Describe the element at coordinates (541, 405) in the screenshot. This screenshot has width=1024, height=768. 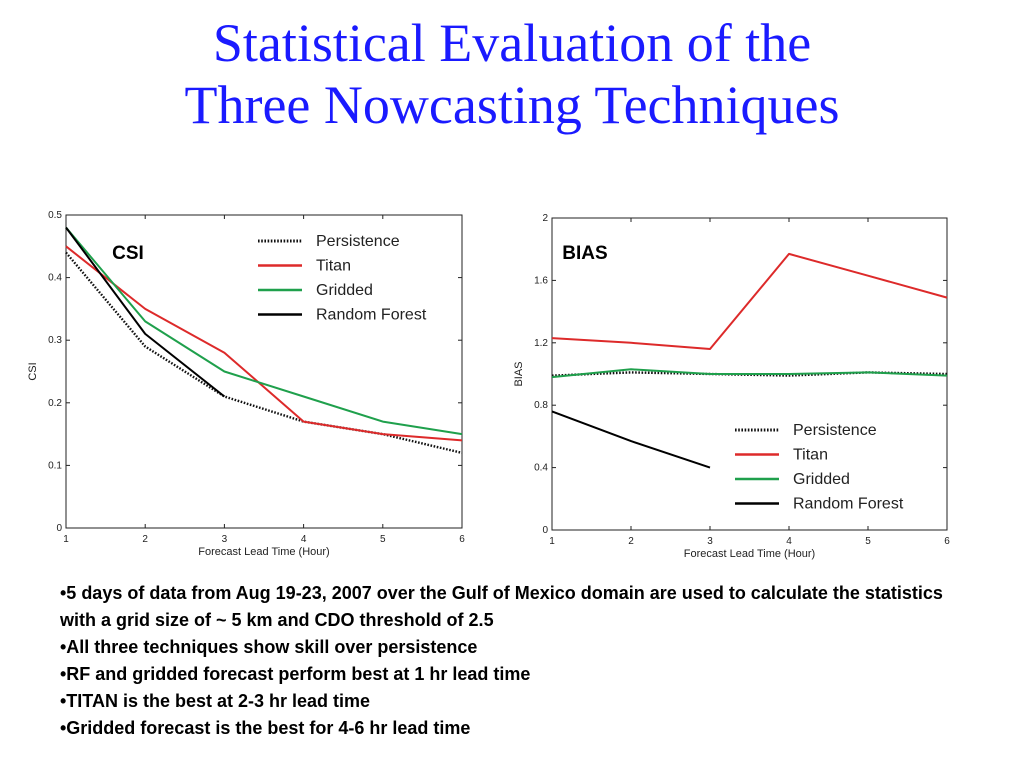
I see `y-tick-label: 0.8` at that location.